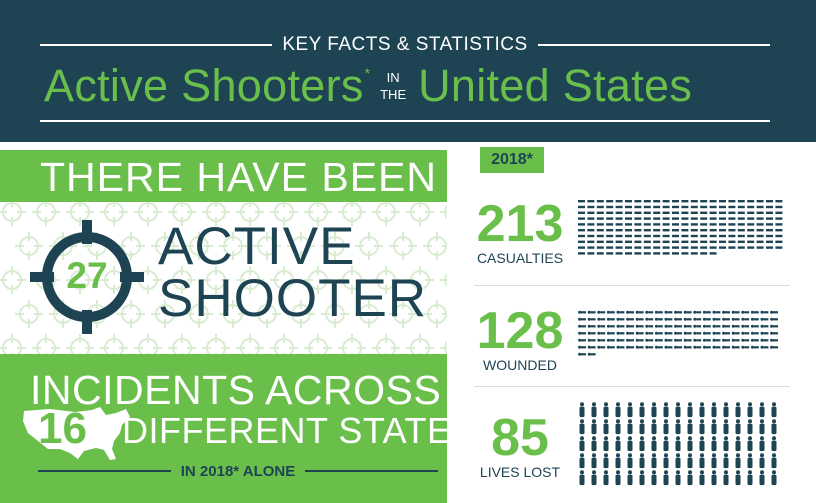 This screenshot has height=503, width=816. I want to click on title-united-states: United States, so click(555, 85).